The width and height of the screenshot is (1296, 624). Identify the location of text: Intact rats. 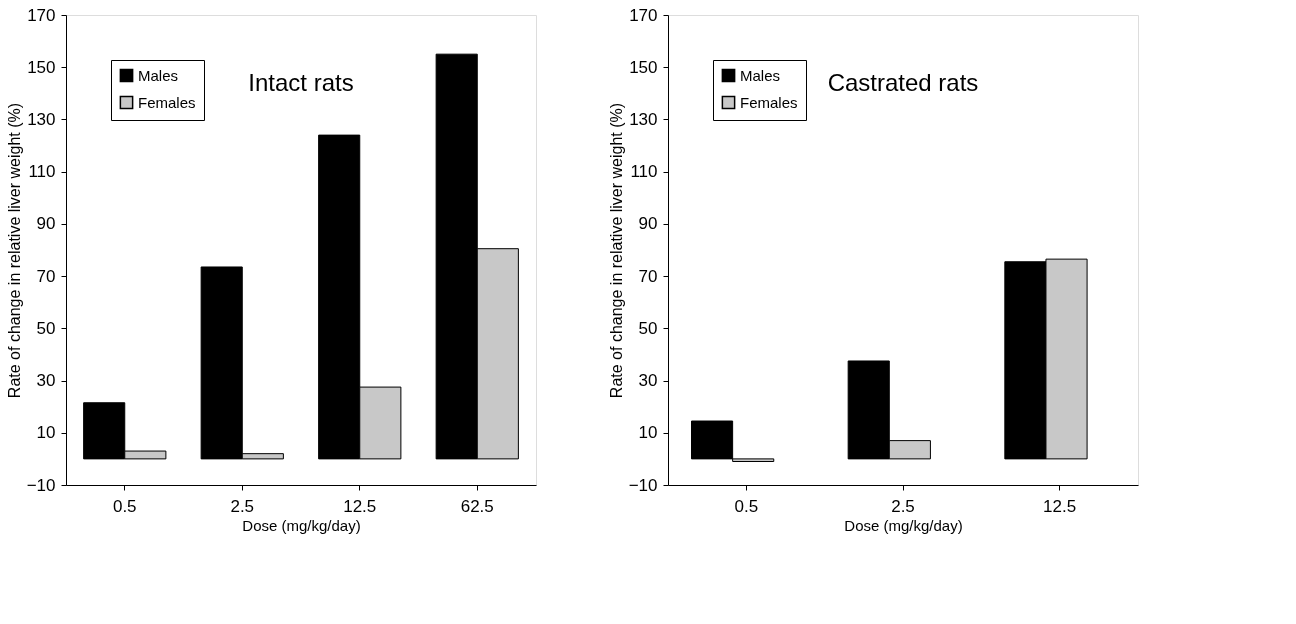
(301, 82).